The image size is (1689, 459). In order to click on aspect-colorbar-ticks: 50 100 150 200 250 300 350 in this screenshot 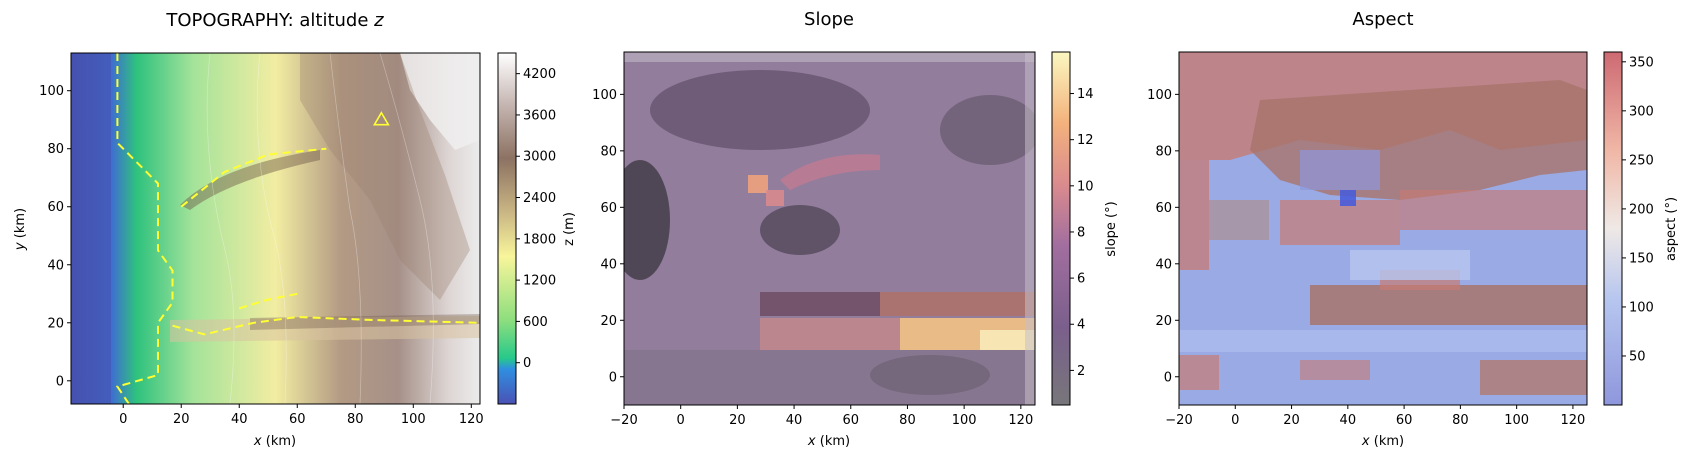, I will do `click(1638, 209)`.